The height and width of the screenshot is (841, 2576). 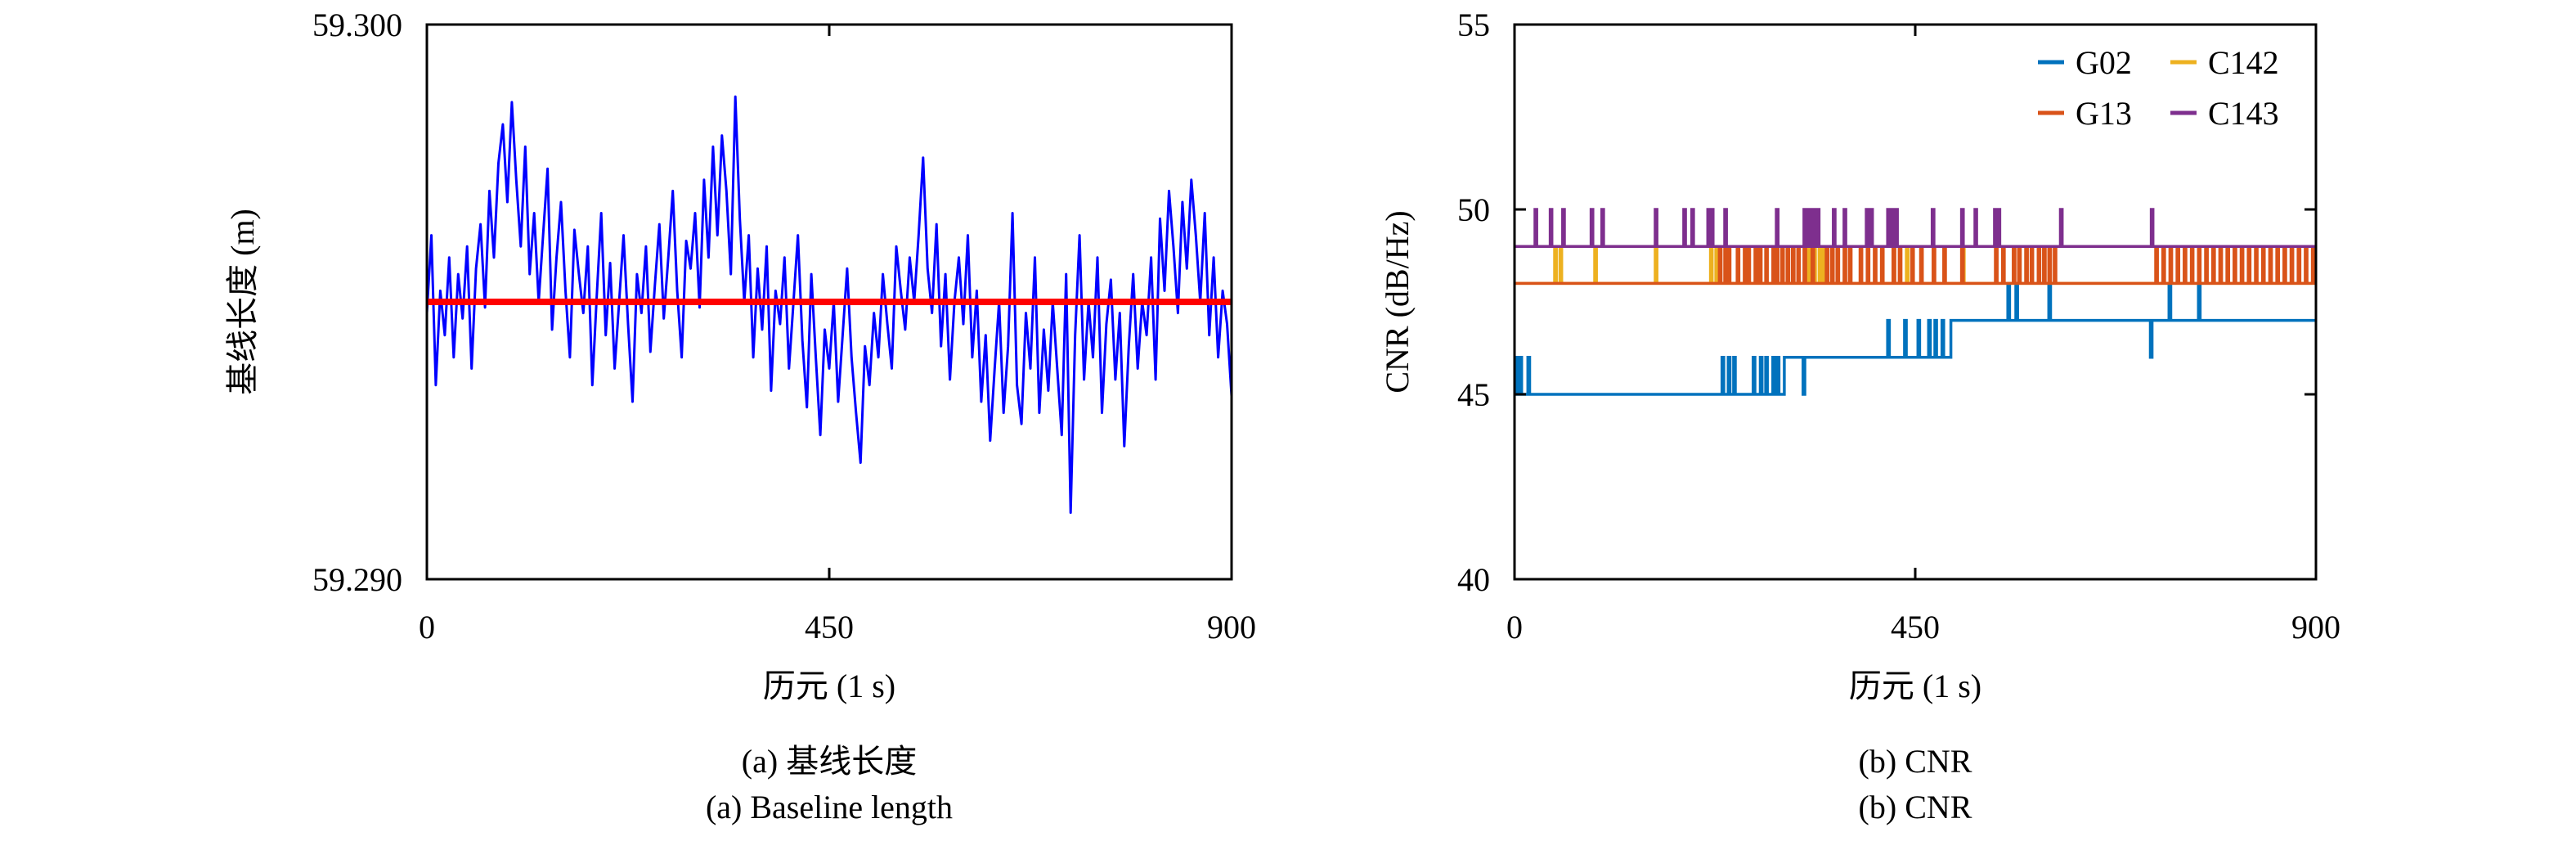 What do you see at coordinates (1473, 209) in the screenshot?
I see `y-tick-label: 50` at bounding box center [1473, 209].